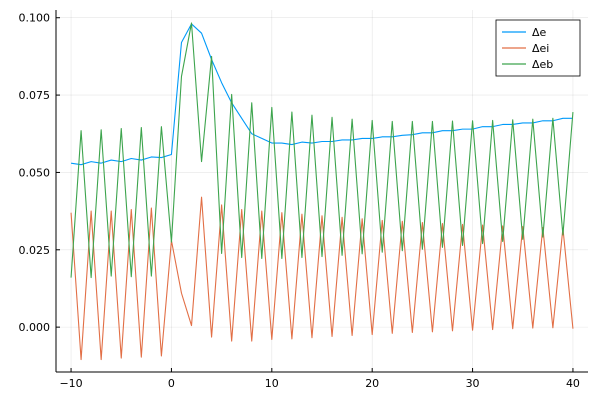 Image resolution: width=600 pixels, height=400 pixels. I want to click on y-tick-label: 0.025, so click(35, 250).